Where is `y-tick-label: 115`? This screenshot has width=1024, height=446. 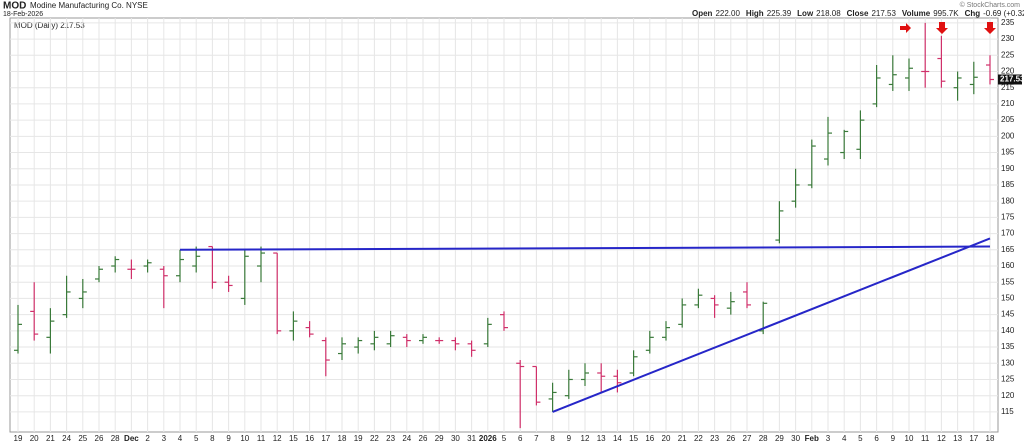
y-tick-label: 115 is located at coordinates (1007, 411).